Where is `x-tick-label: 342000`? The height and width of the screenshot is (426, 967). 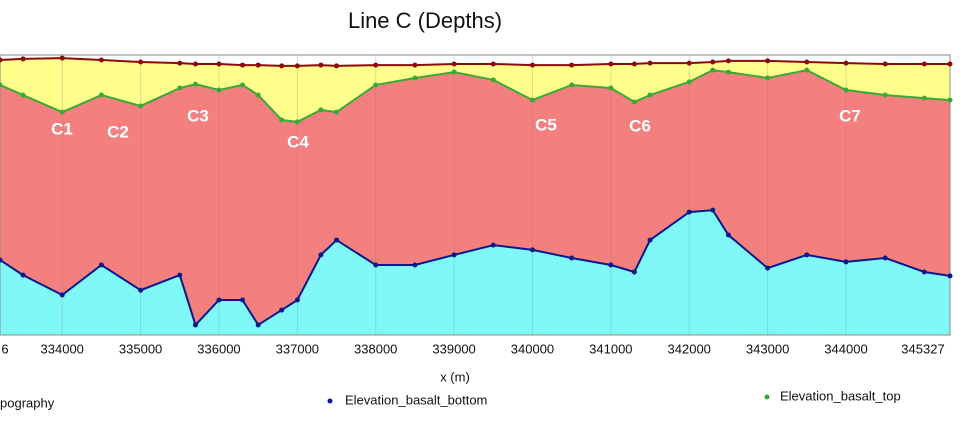
x-tick-label: 342000 is located at coordinates (689, 348).